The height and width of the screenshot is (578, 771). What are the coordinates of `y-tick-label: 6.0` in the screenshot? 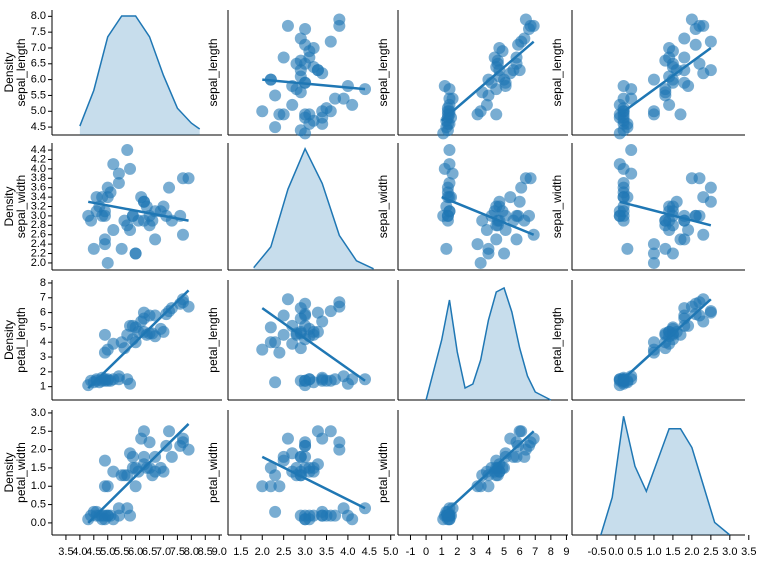 It's located at (38, 80).